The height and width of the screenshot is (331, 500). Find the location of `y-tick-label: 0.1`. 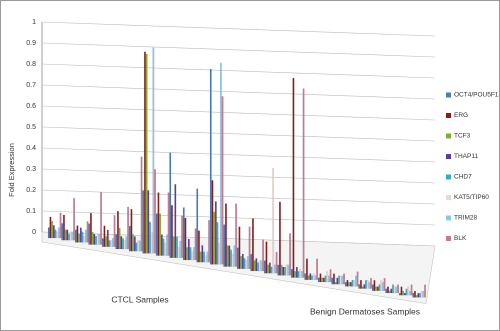

y-tick-label: 0.1 is located at coordinates (31, 211).